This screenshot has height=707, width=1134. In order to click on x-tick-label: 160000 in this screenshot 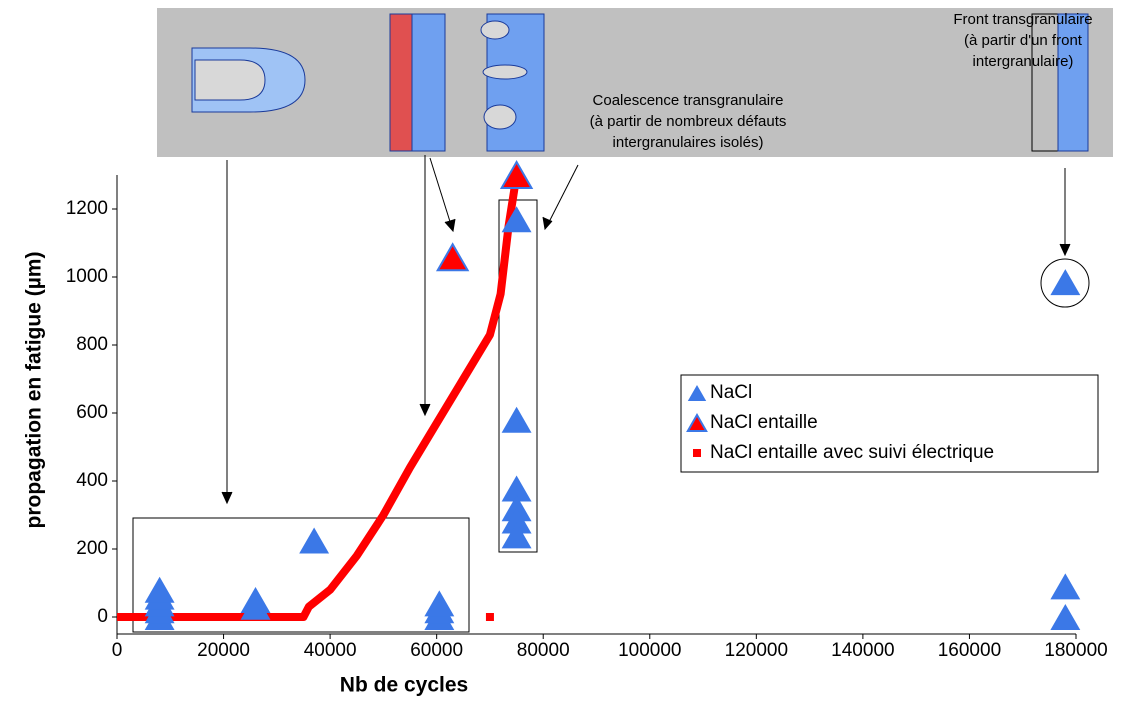, I will do `click(969, 650)`.